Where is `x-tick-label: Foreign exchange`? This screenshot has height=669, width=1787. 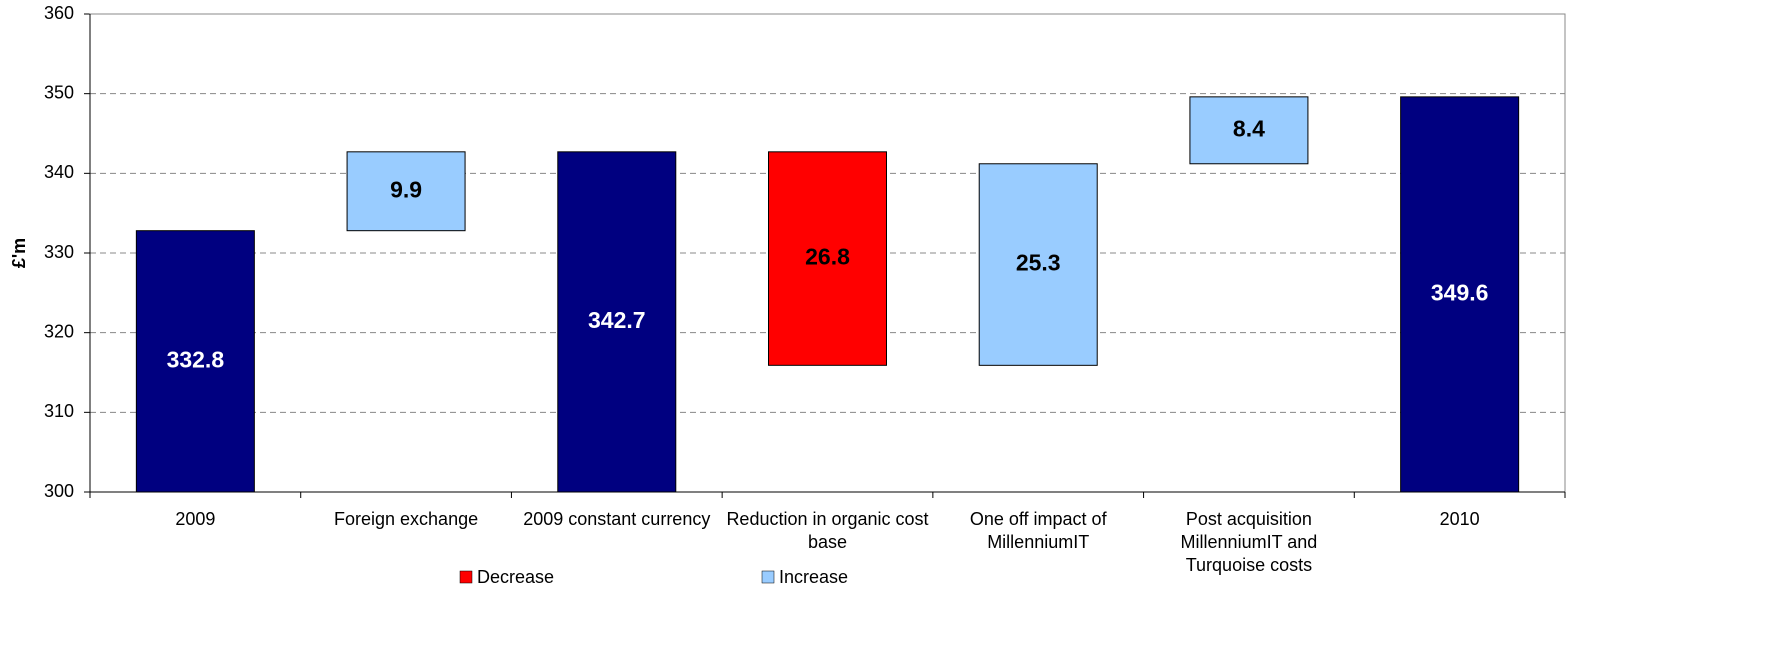 x-tick-label: Foreign exchange is located at coordinates (406, 519).